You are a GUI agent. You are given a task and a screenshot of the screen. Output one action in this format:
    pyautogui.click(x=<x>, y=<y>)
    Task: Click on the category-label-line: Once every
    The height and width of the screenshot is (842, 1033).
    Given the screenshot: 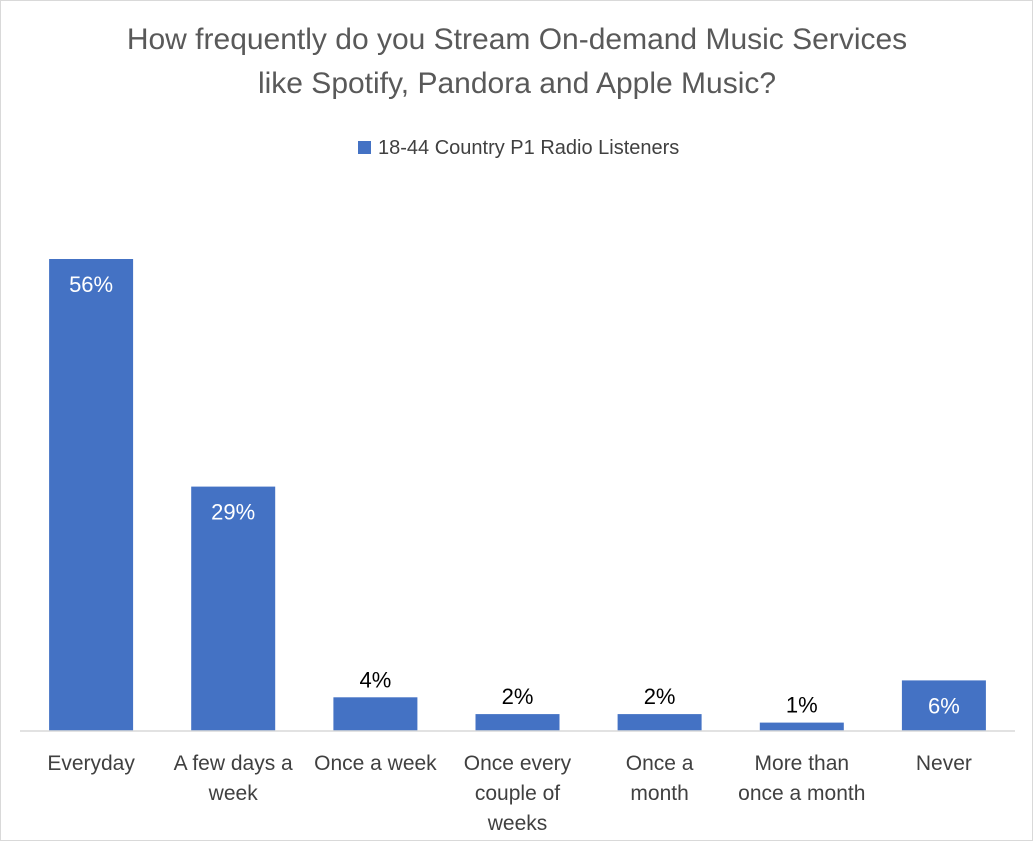 What is the action you would take?
    pyautogui.click(x=518, y=763)
    